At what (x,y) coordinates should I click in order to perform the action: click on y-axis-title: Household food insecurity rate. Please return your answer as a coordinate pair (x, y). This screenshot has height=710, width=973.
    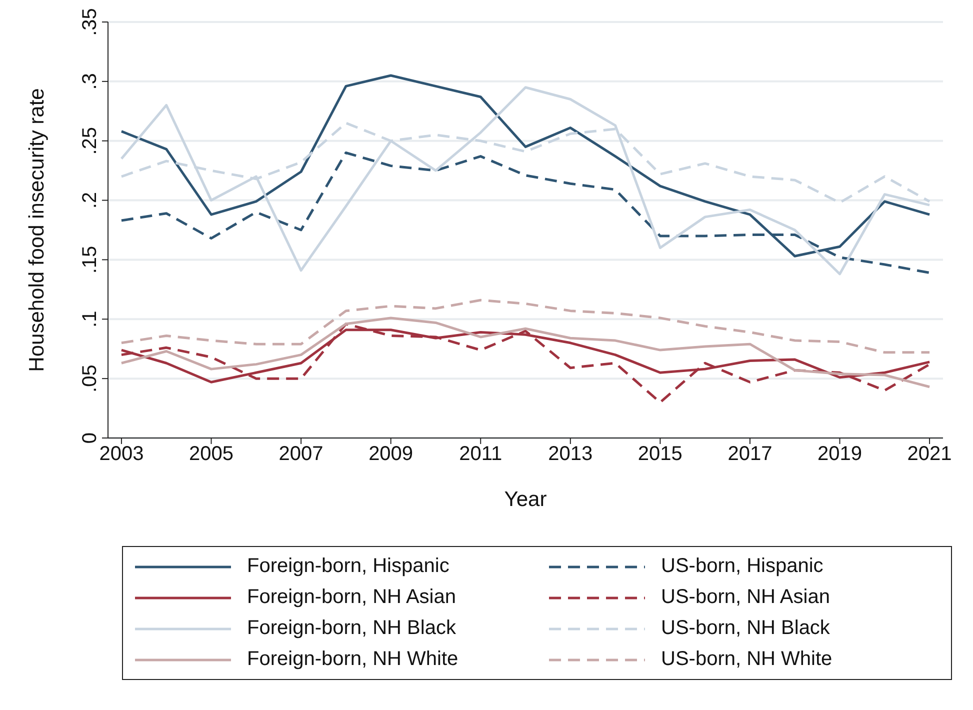
    Looking at the image, I should click on (36, 230).